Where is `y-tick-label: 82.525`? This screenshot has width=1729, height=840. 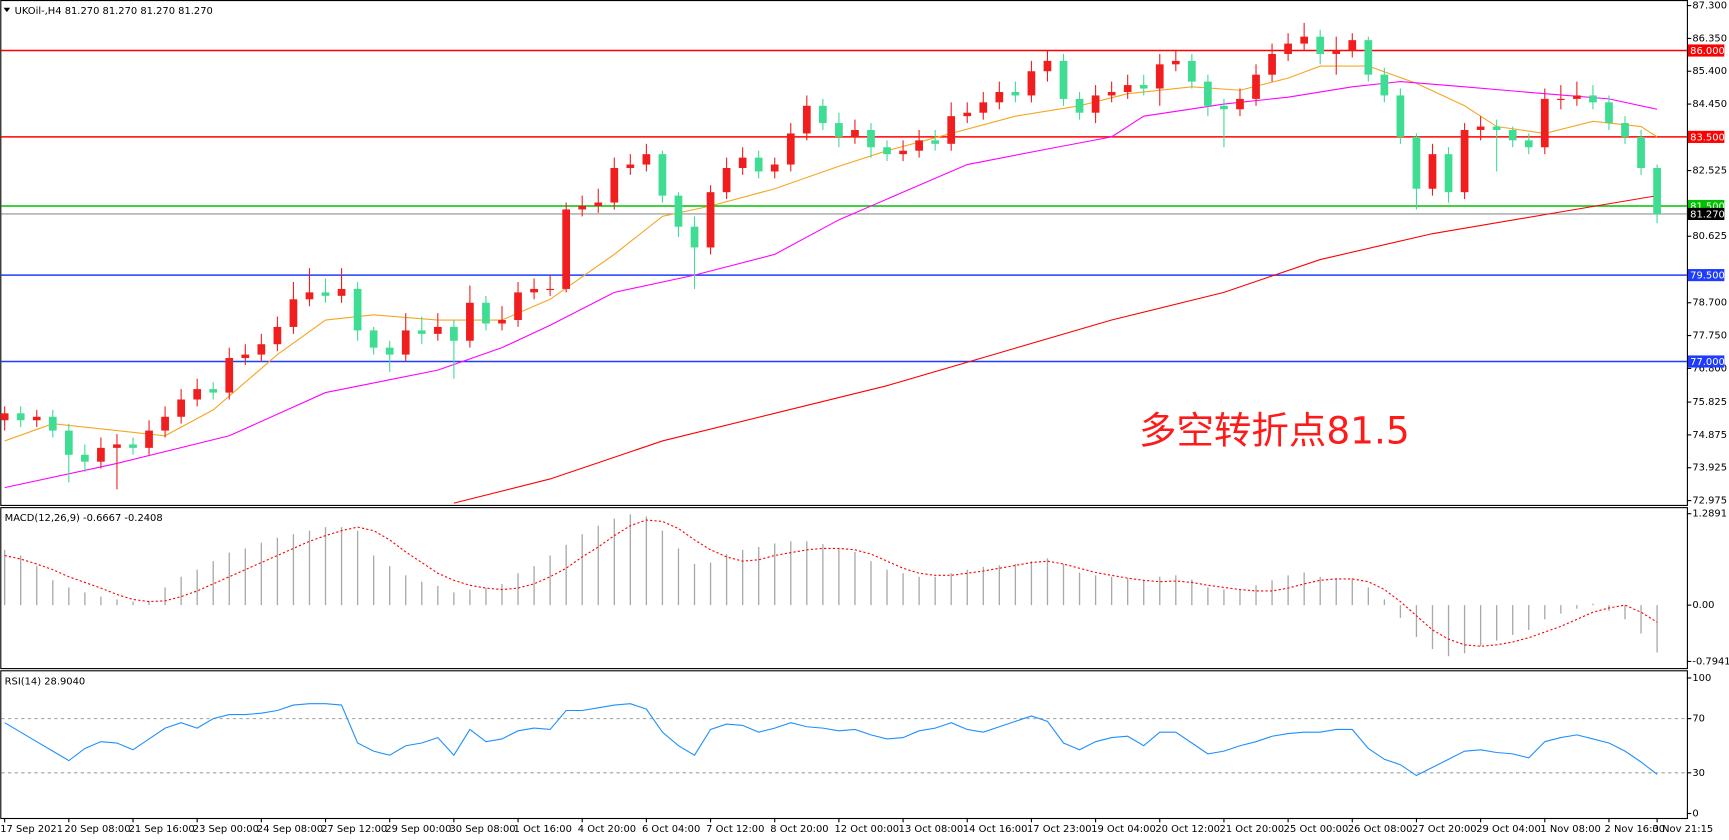
y-tick-label: 82.525 is located at coordinates (1709, 171).